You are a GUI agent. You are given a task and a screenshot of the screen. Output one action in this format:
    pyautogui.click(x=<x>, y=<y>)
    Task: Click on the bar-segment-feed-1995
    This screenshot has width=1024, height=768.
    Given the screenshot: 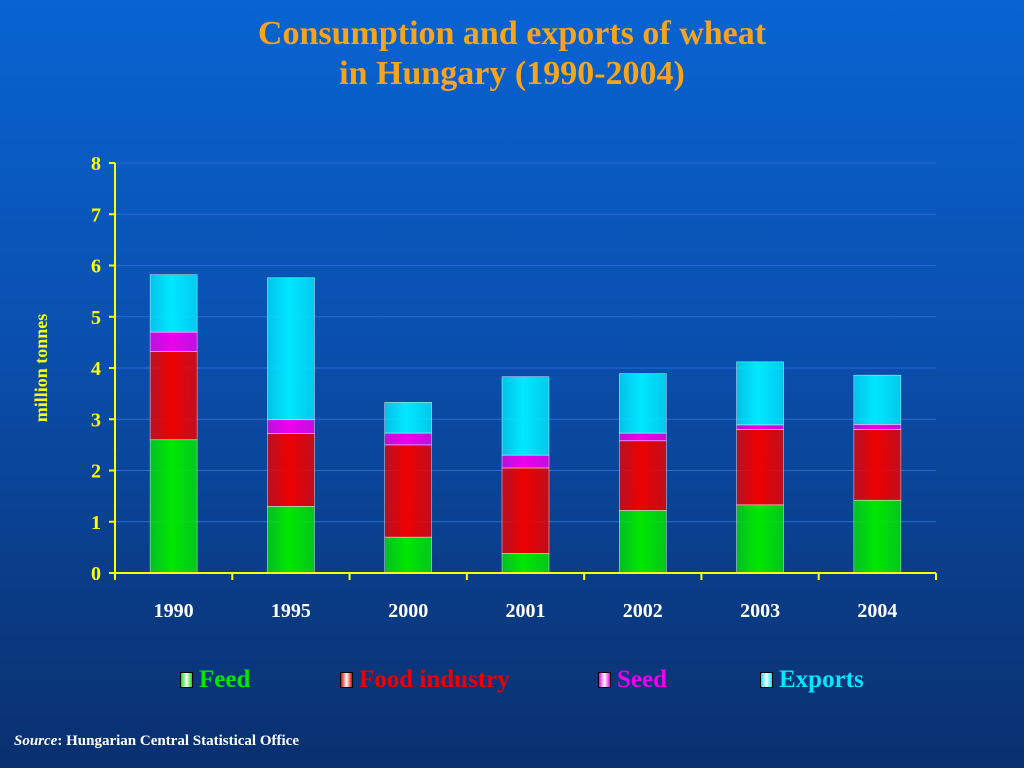 What is the action you would take?
    pyautogui.click(x=291, y=540)
    